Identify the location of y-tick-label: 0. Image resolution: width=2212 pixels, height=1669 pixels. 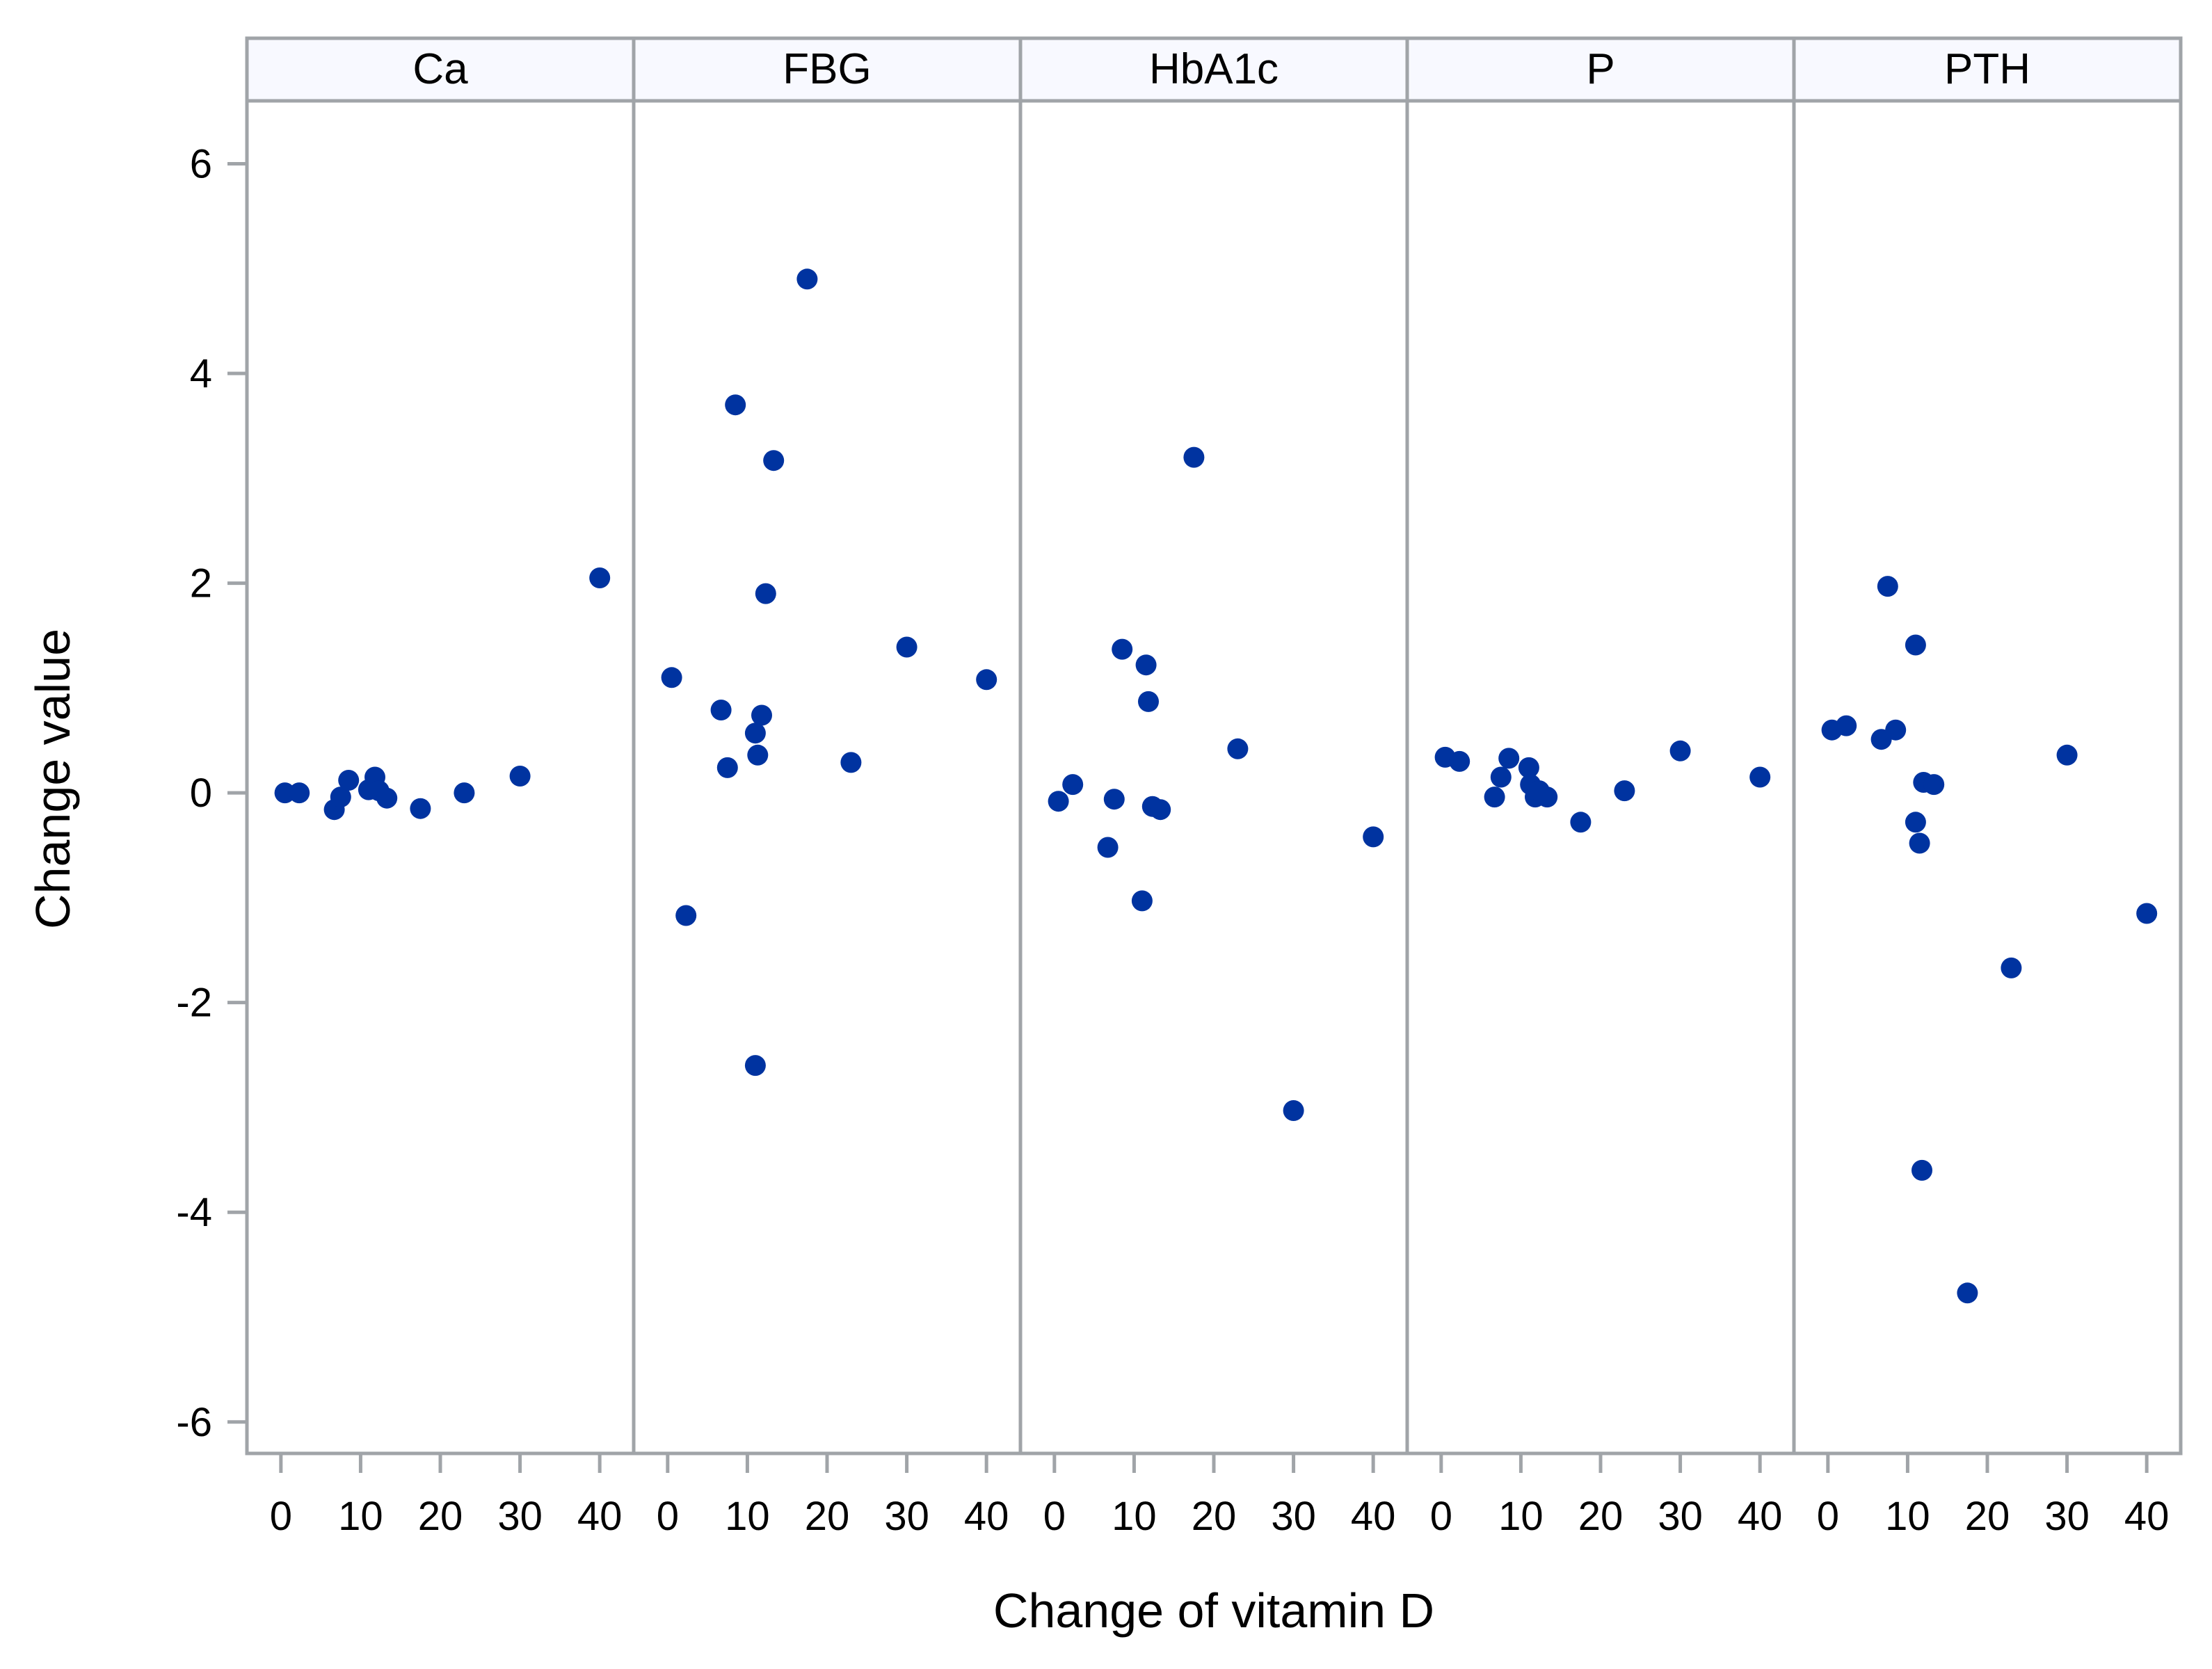
(201, 793).